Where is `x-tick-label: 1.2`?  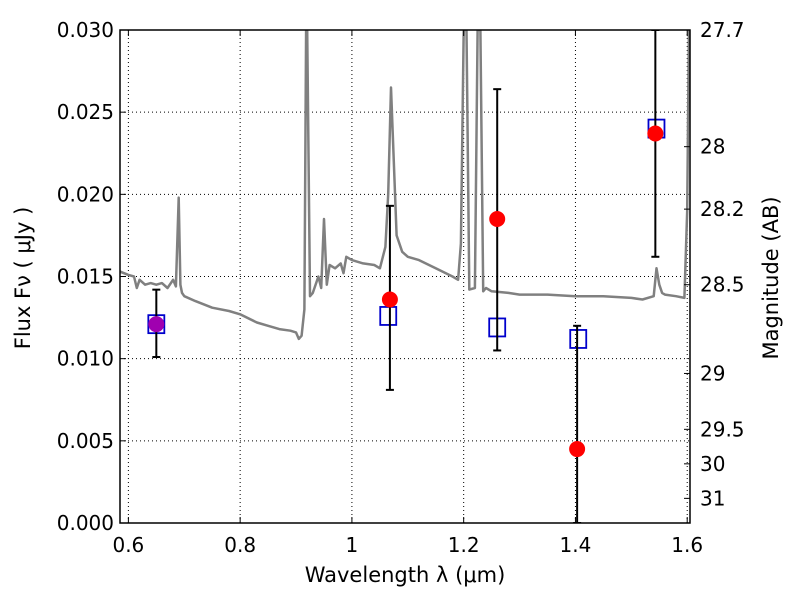 x-tick-label: 1.2 is located at coordinates (464, 545).